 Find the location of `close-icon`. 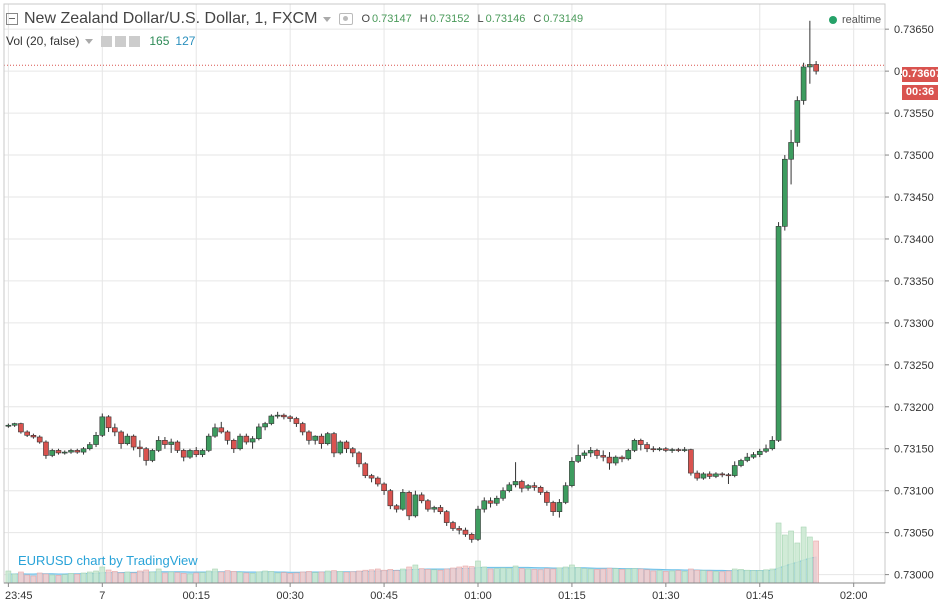

close-icon is located at coordinates (135, 41).